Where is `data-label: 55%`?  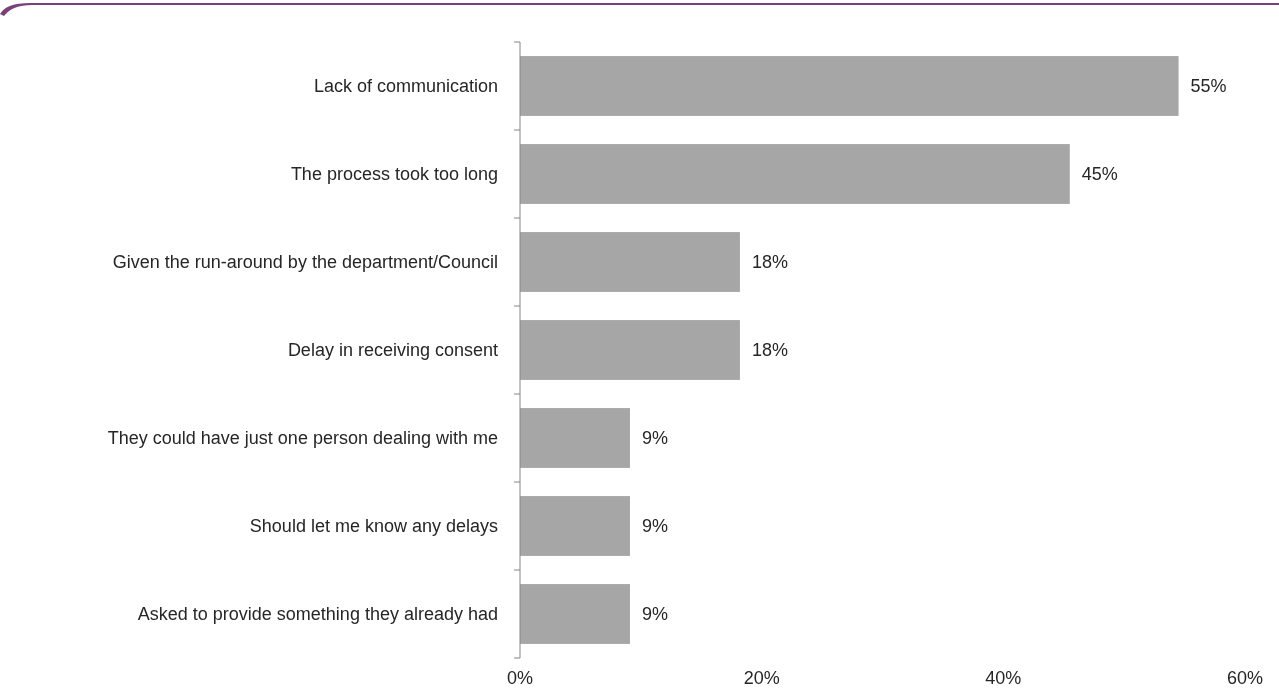 data-label: 55% is located at coordinates (1208, 86).